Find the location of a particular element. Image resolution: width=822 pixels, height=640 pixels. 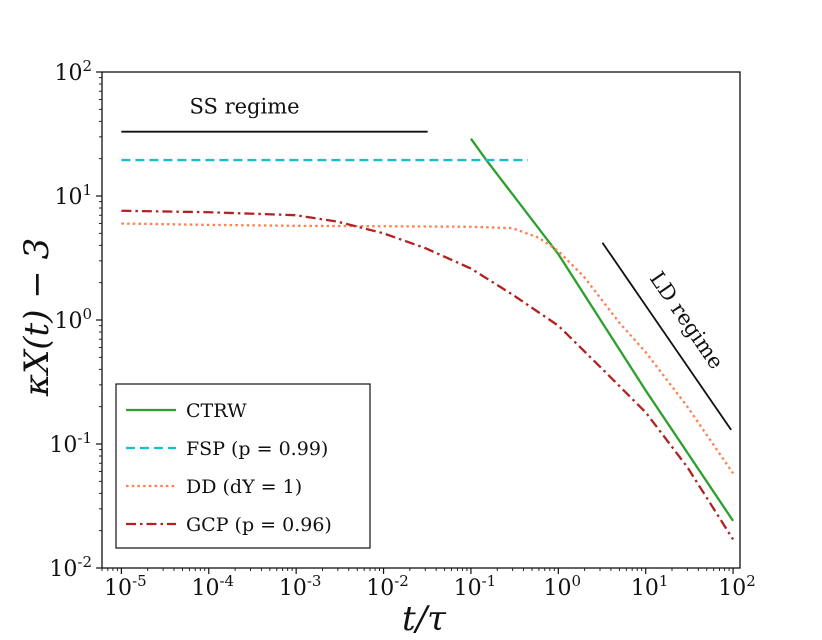

legend-label-2: DD (dY = 1) is located at coordinates (244, 487).